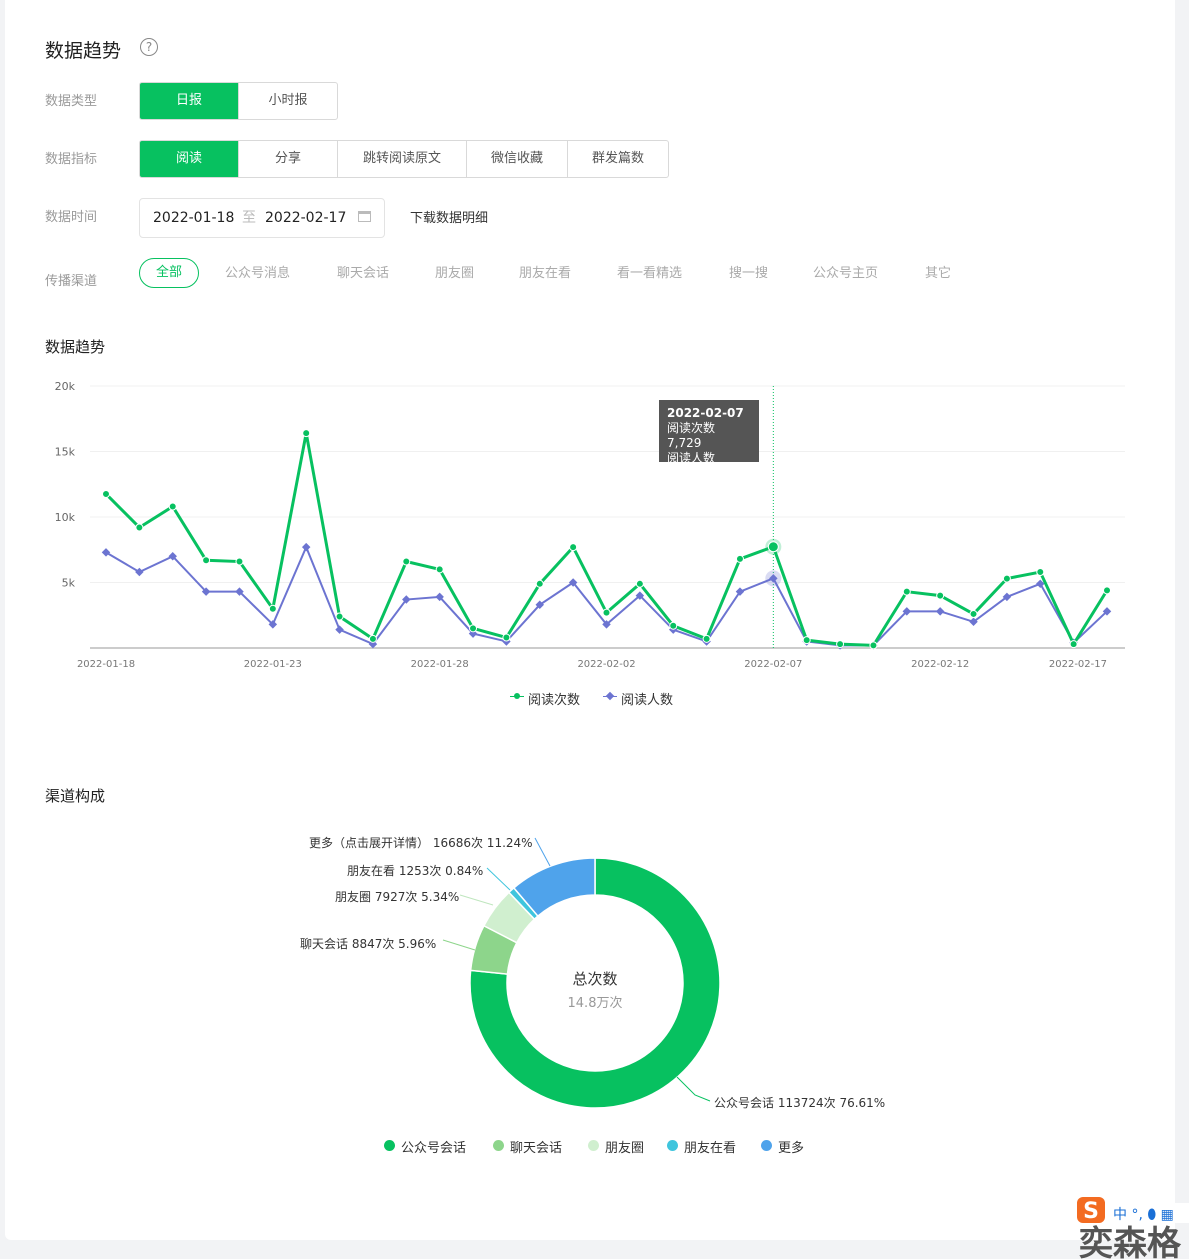  What do you see at coordinates (554, 700) in the screenshot?
I see `legend-label: 阅读次数` at bounding box center [554, 700].